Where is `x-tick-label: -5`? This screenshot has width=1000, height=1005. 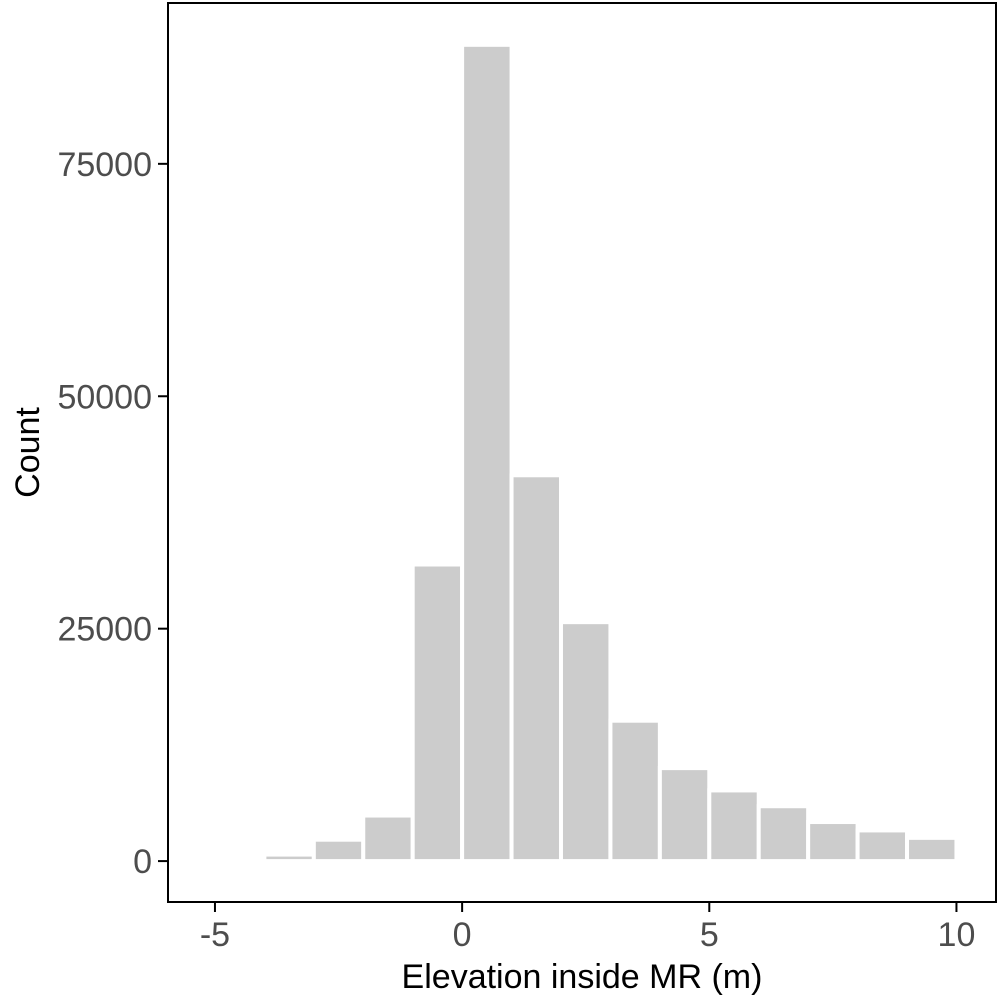
x-tick-label: -5 is located at coordinates (215, 935).